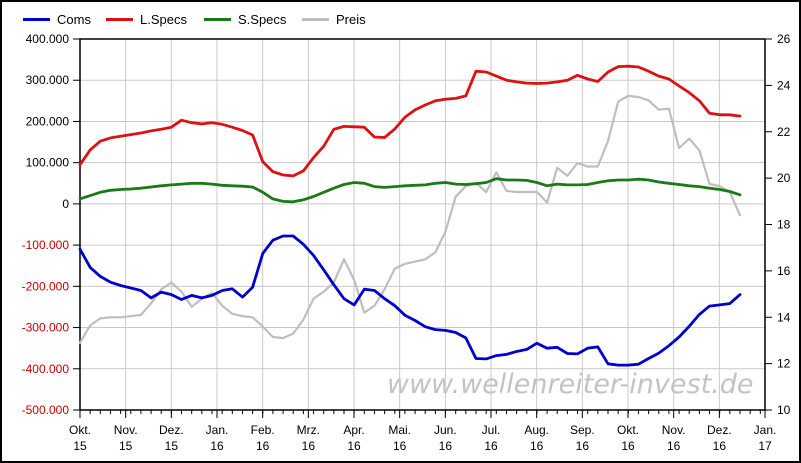 The height and width of the screenshot is (463, 801). What do you see at coordinates (491, 430) in the screenshot?
I see `x-axis-month-label: Jul.` at bounding box center [491, 430].